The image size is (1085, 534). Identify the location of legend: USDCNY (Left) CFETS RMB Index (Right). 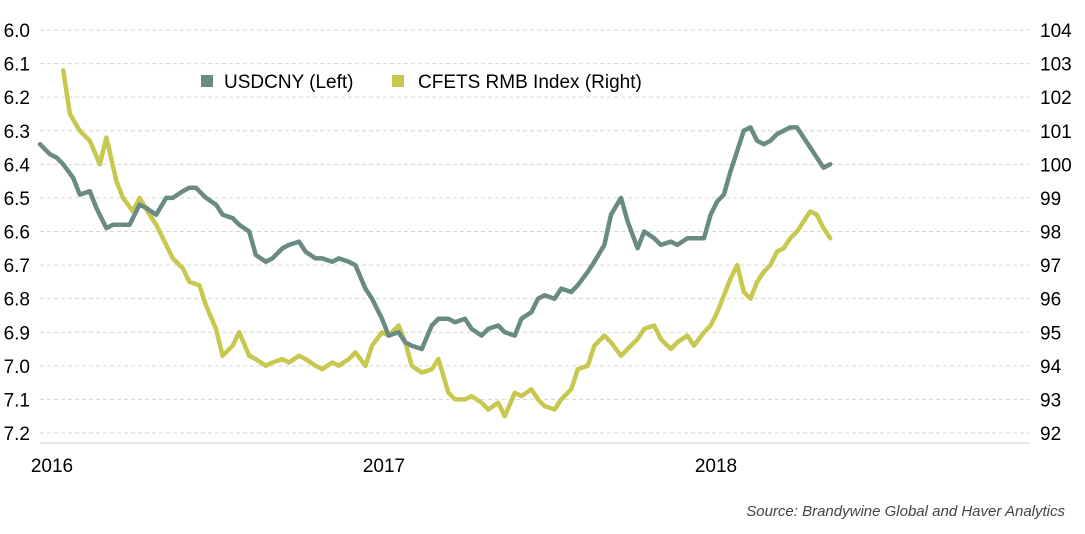
(421, 82).